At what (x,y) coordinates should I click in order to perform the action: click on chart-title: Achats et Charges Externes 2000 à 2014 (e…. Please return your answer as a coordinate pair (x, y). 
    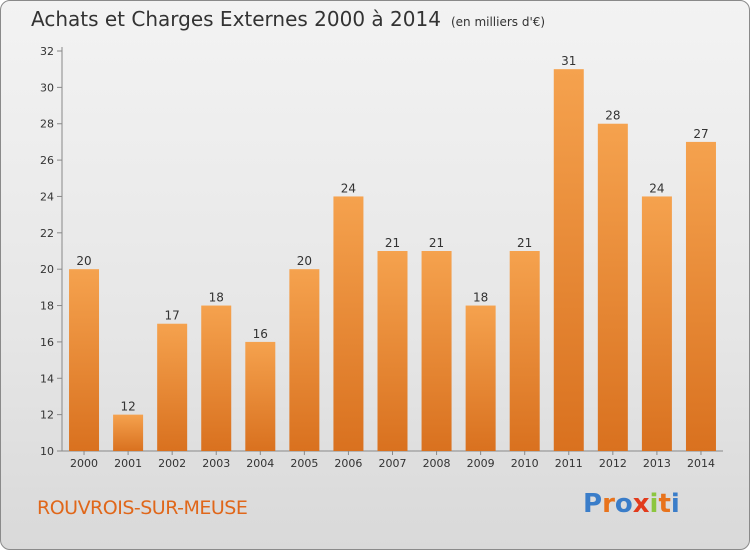
    Looking at the image, I should click on (288, 19).